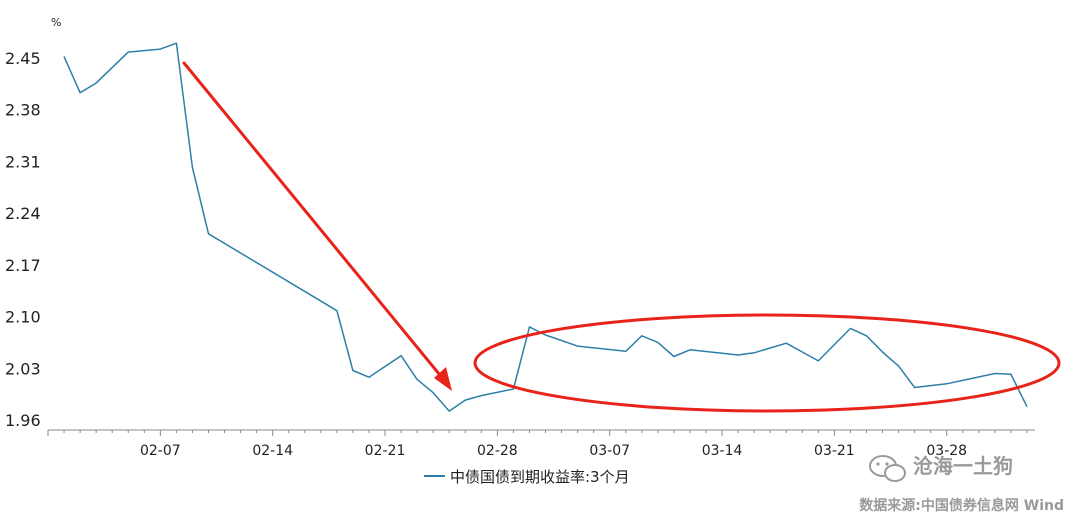 This screenshot has height=516, width=1080. I want to click on x-tick-label: 02-07, so click(160, 451).